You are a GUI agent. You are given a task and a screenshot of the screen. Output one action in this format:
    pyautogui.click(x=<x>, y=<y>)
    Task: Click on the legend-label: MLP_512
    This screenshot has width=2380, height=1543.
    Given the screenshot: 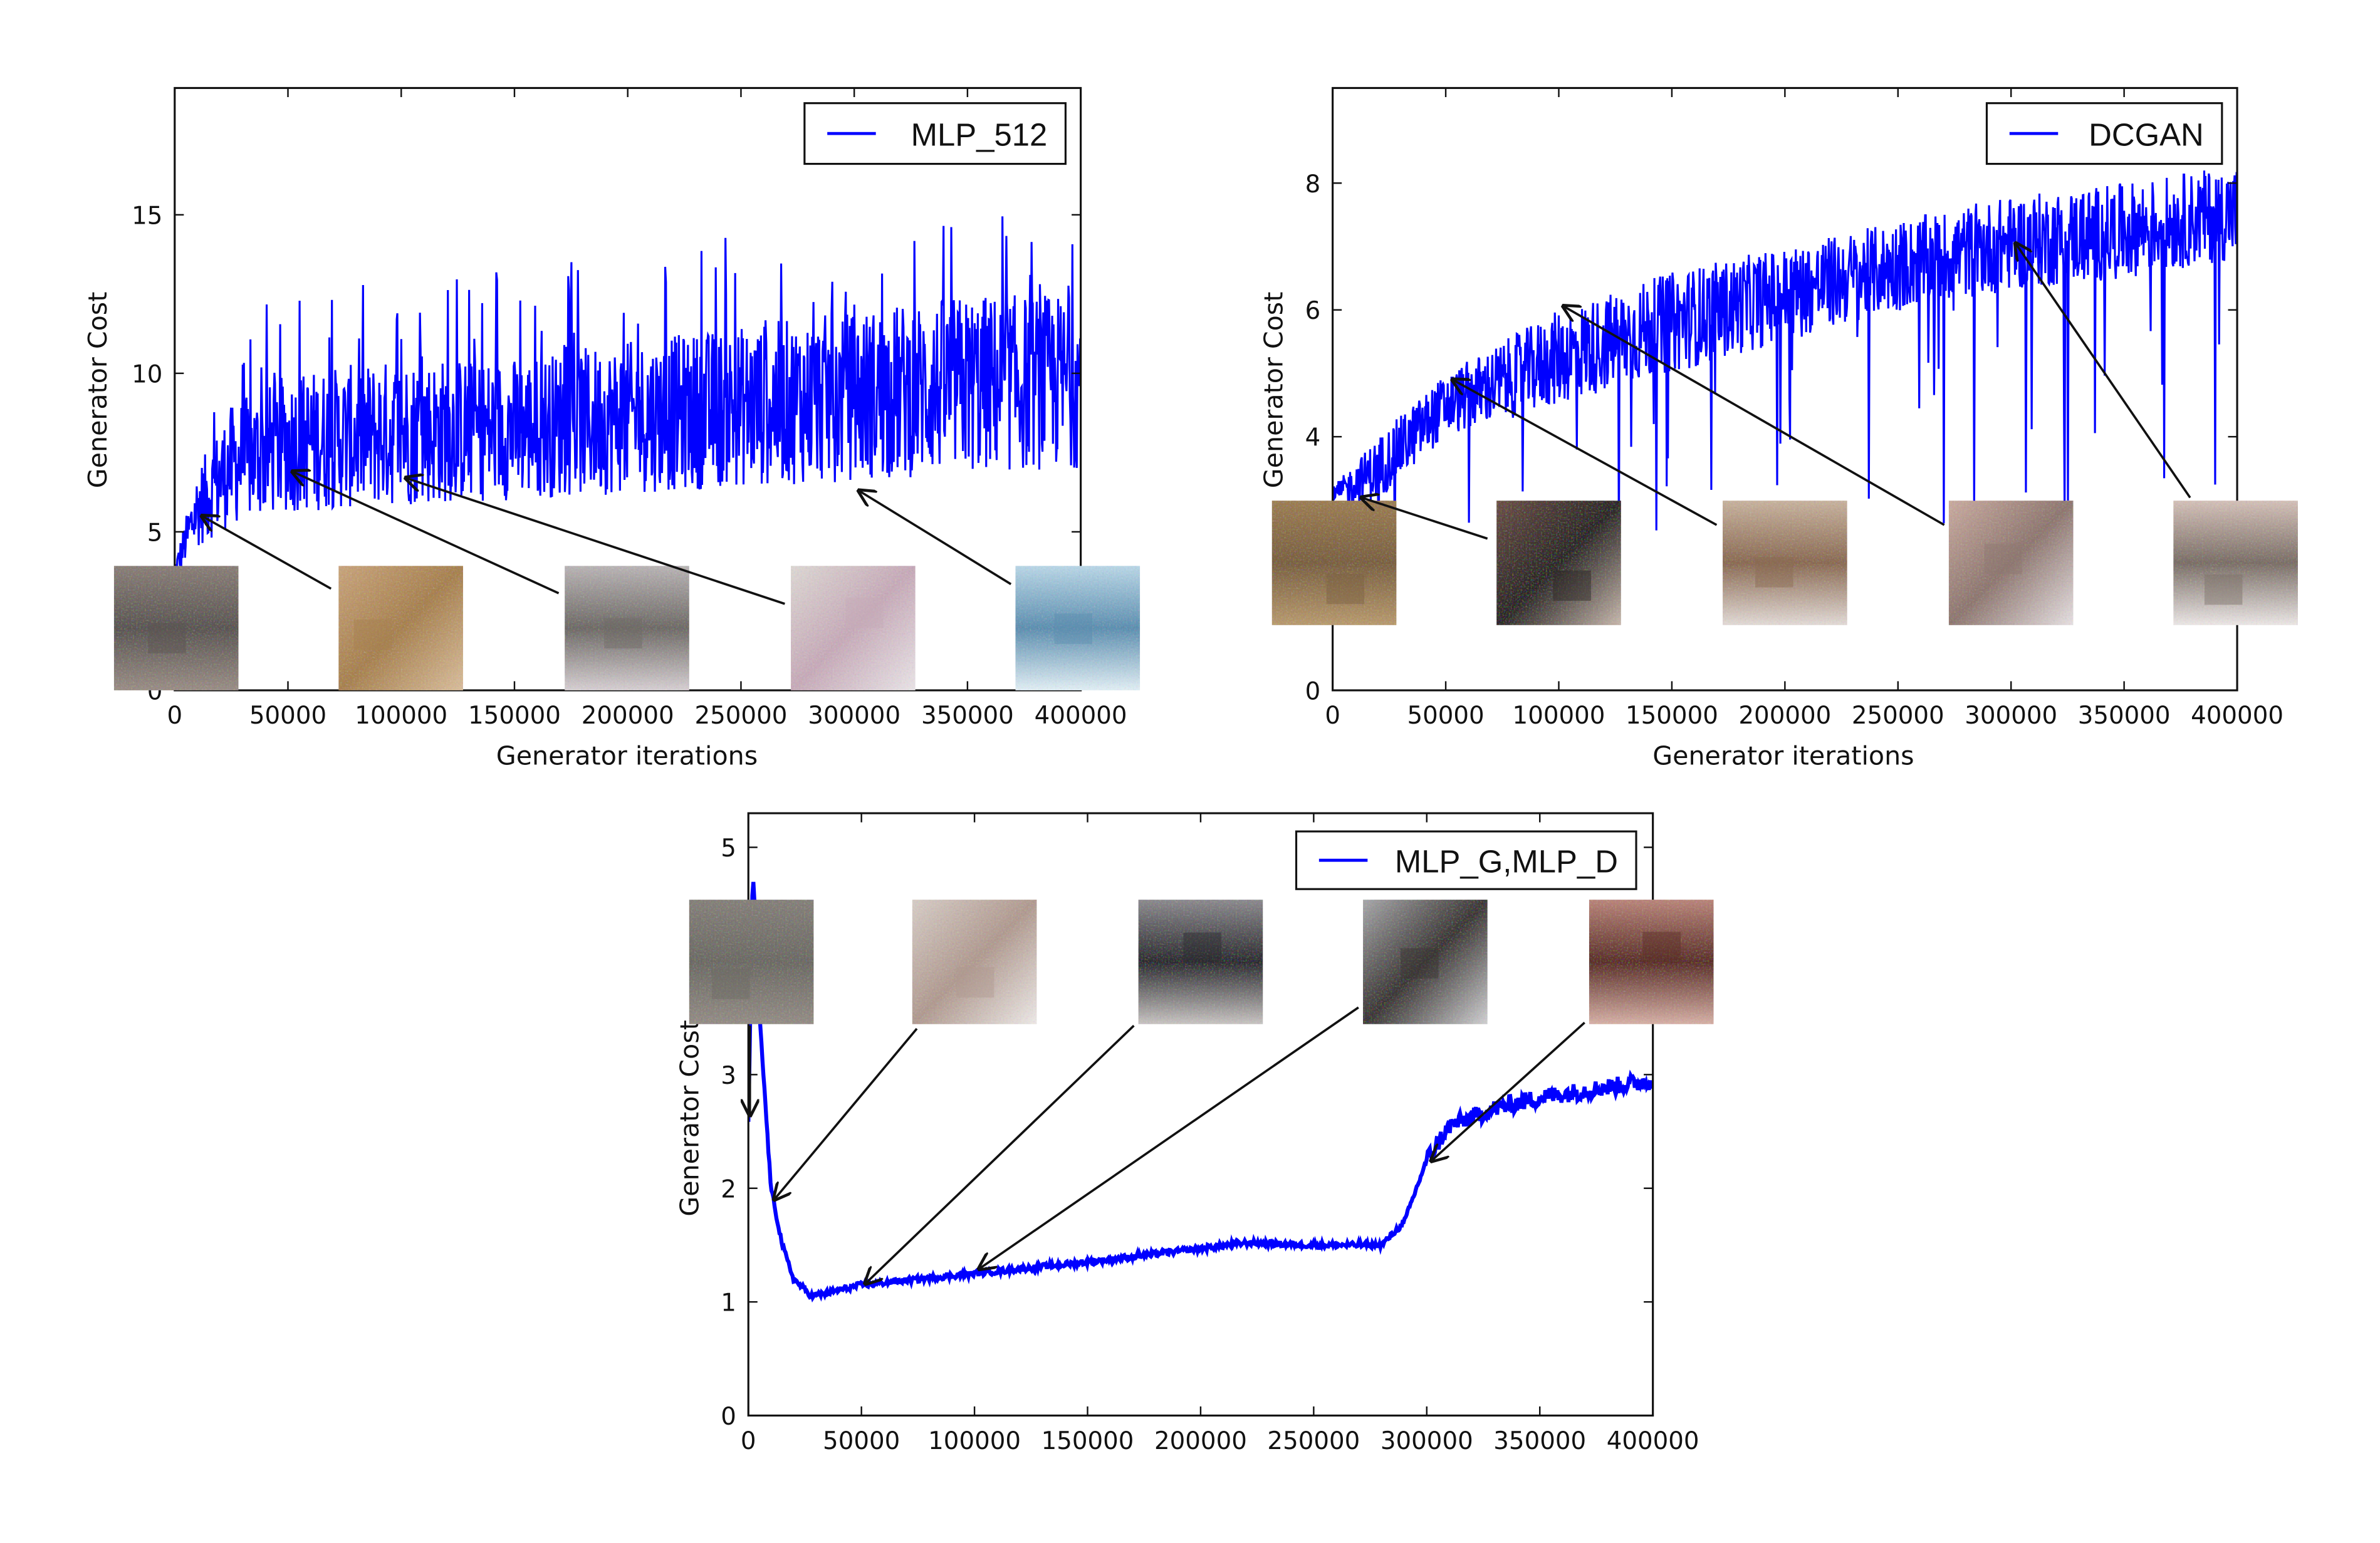 What is the action you would take?
    pyautogui.click(x=979, y=134)
    